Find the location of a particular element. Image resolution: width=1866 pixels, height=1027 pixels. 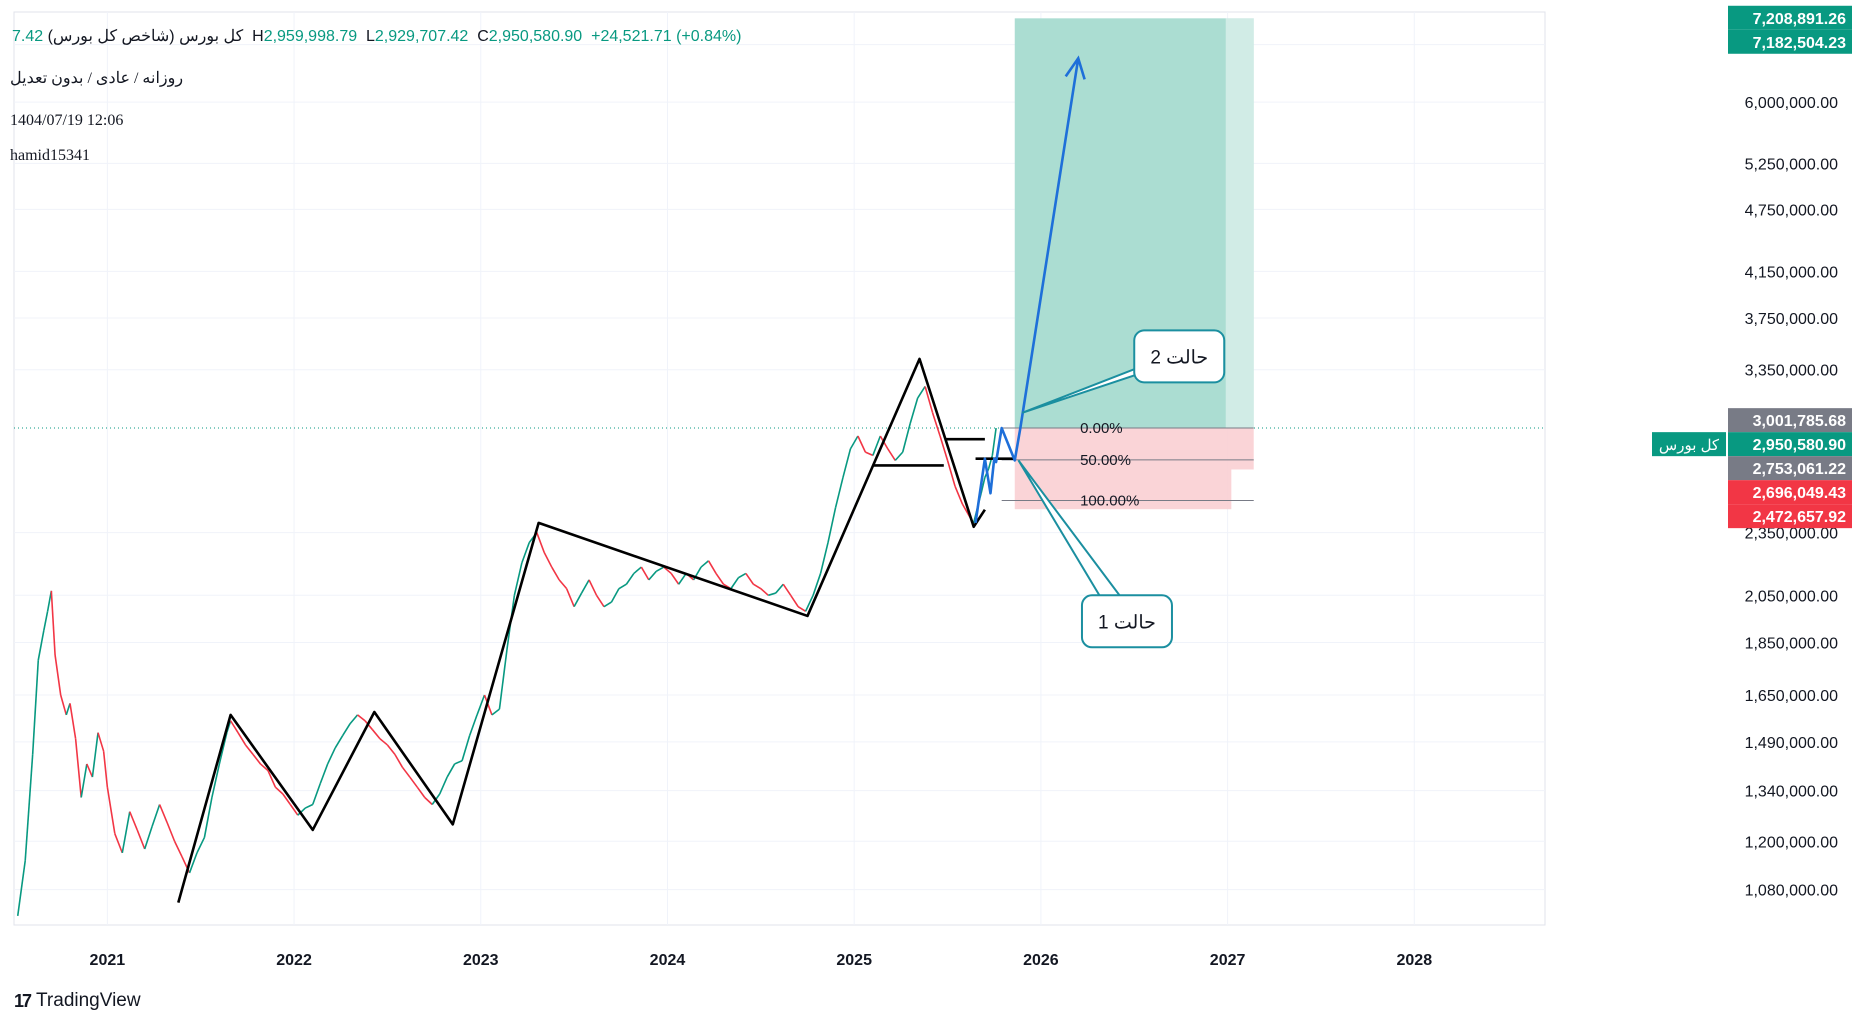

y-tick-label: 4,750,000.00 is located at coordinates (1792, 210).